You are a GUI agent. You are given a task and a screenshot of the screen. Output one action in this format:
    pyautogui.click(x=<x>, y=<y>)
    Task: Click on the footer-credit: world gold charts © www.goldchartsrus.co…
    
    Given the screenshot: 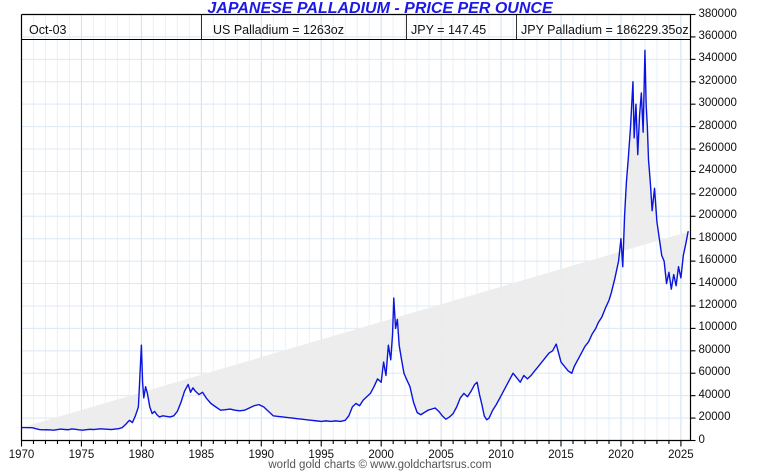 What is the action you would take?
    pyautogui.click(x=380, y=465)
    